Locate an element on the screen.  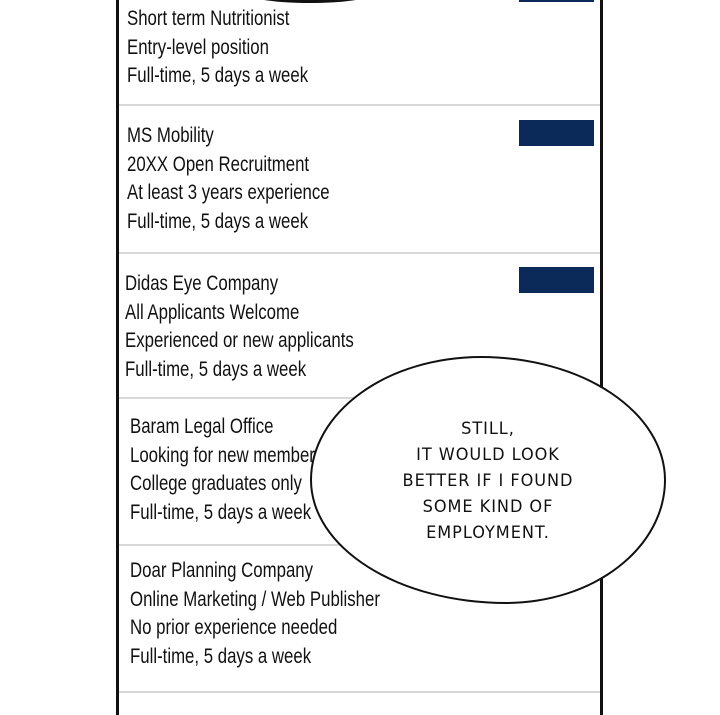
job-detail: Online Marketing / Web Publisher is located at coordinates (255, 599).